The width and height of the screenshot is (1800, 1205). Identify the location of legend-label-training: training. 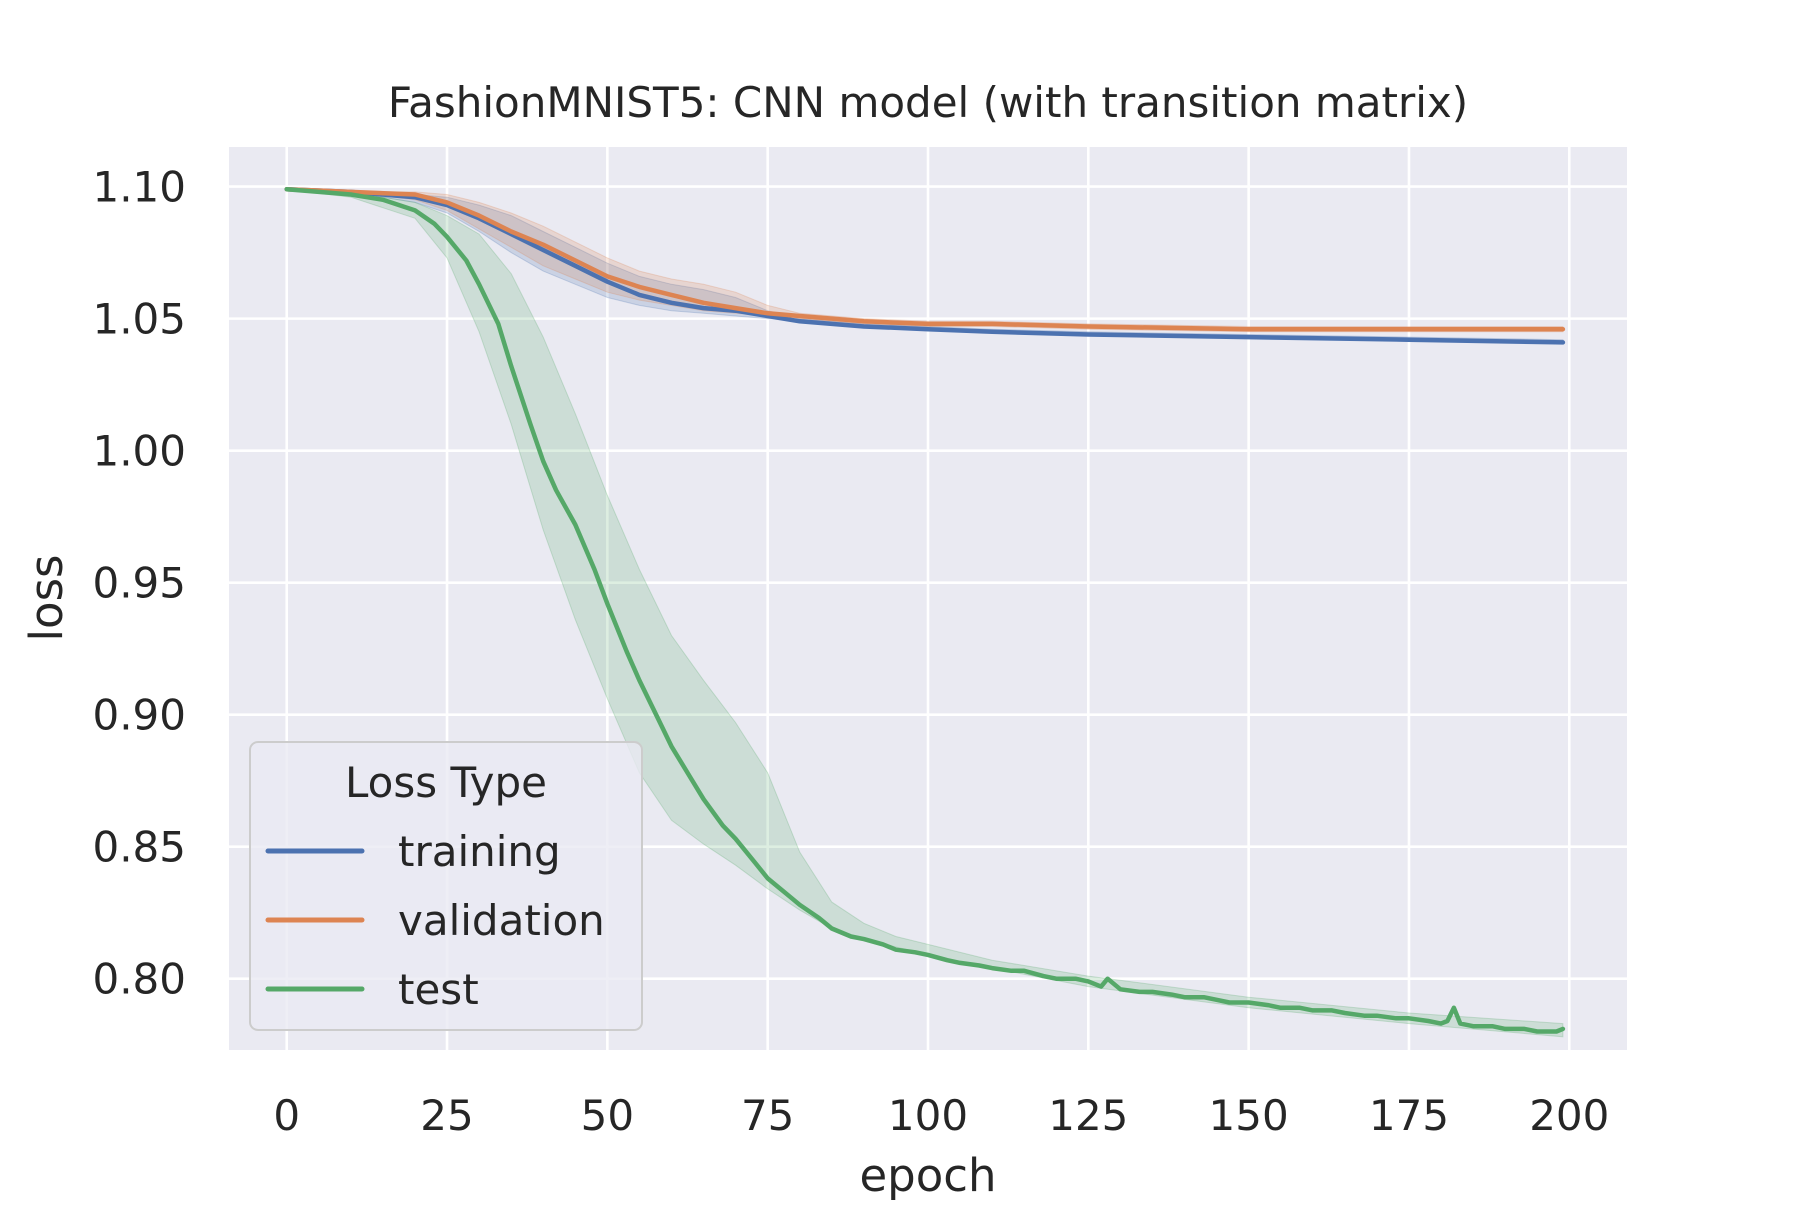
(479, 851).